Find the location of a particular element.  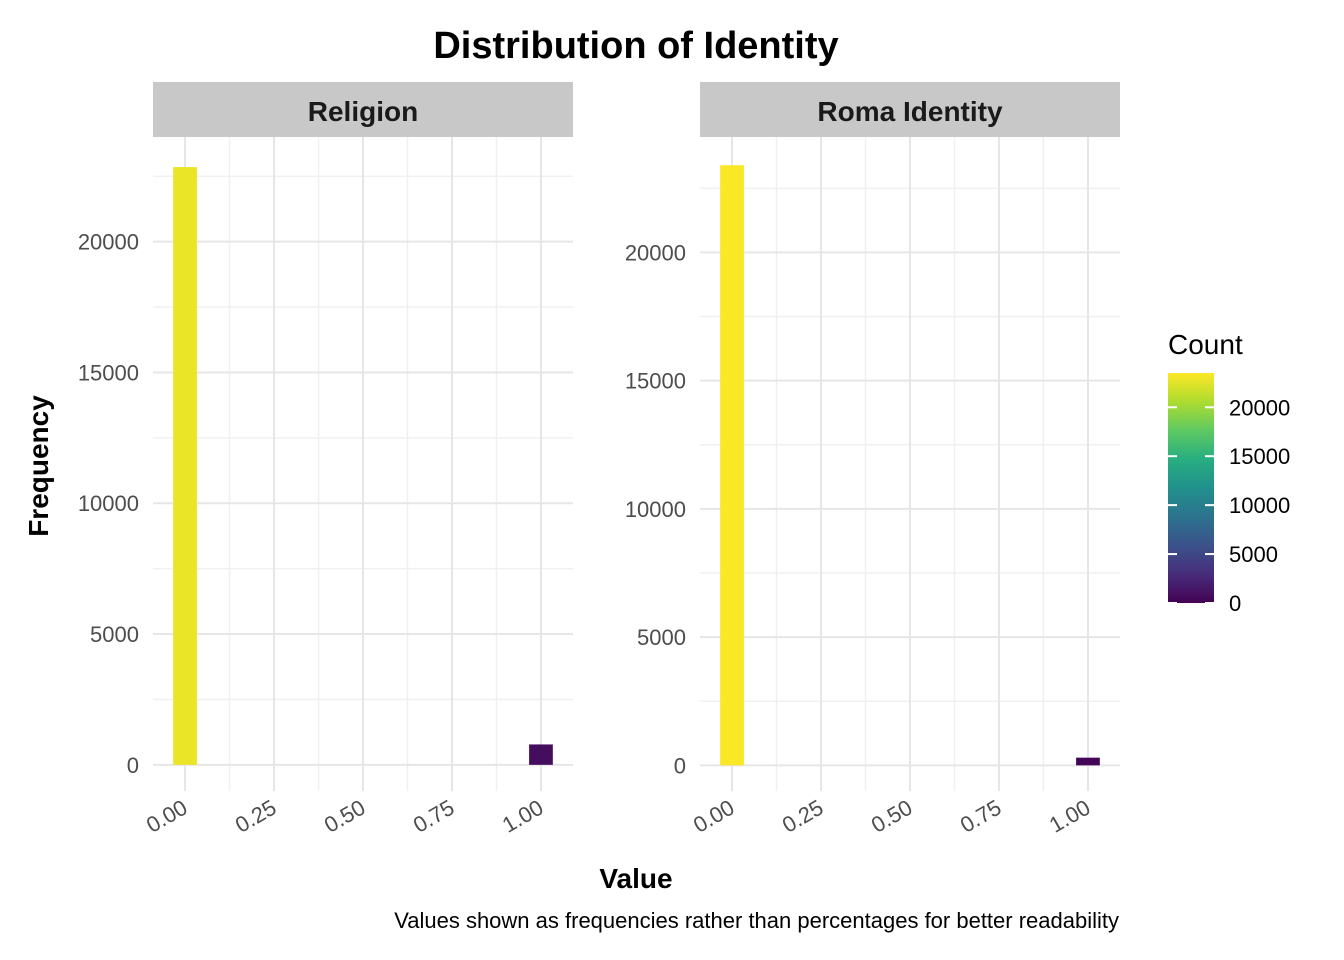

legend-tick-label: 15000 is located at coordinates (1259, 456).